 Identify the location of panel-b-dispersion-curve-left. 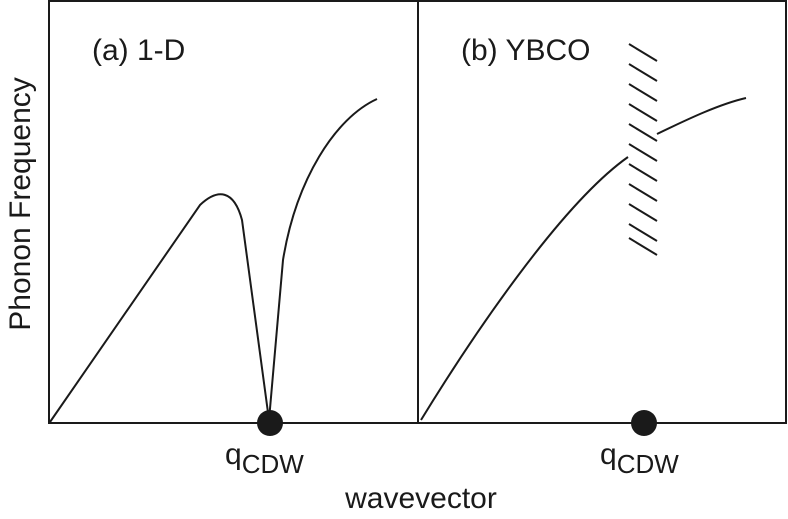
(524, 288).